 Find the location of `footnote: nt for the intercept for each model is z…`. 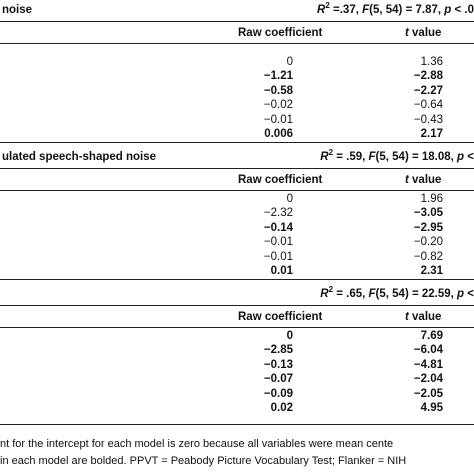

footnote: nt for the intercept for each model is z… is located at coordinates (197, 444).